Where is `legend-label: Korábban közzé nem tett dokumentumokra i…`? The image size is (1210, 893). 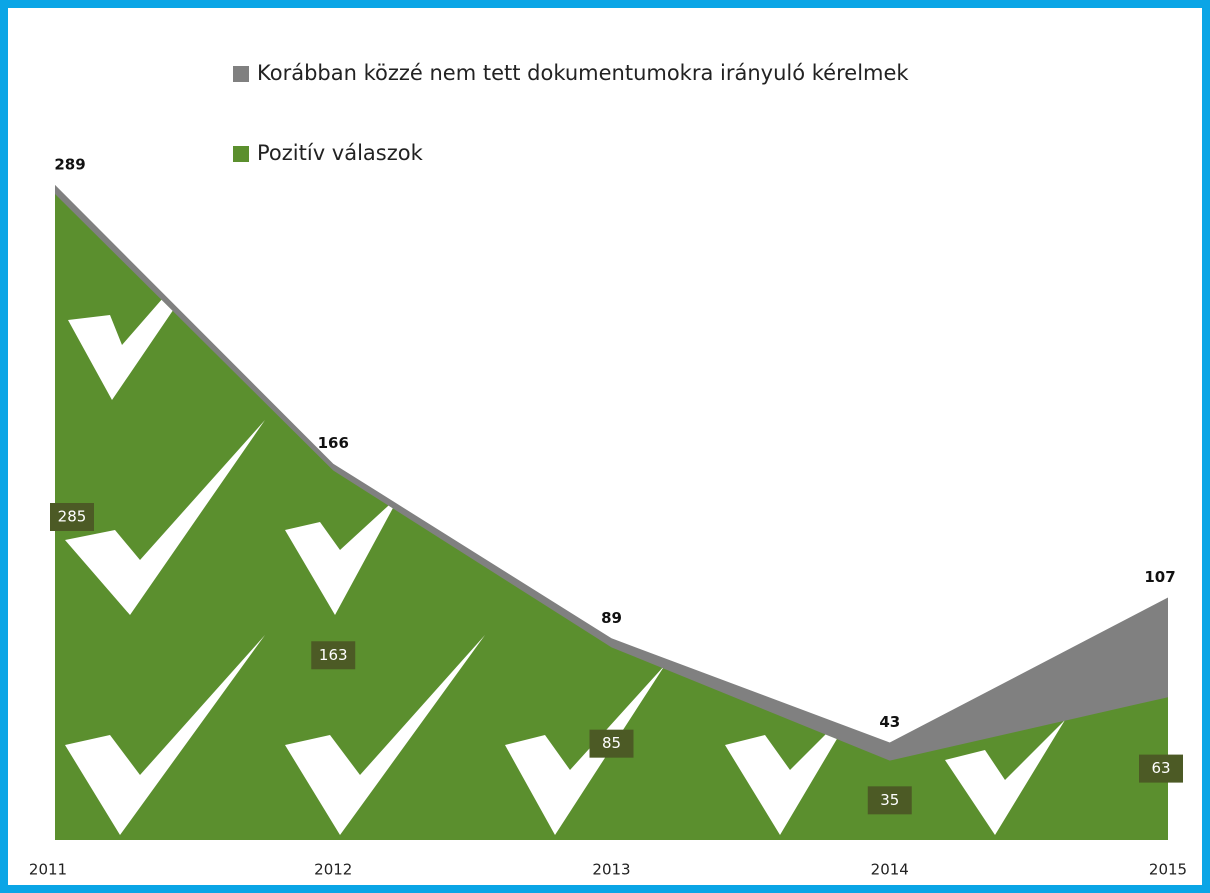 legend-label: Korábban közzé nem tett dokumentumokra i… is located at coordinates (583, 73).